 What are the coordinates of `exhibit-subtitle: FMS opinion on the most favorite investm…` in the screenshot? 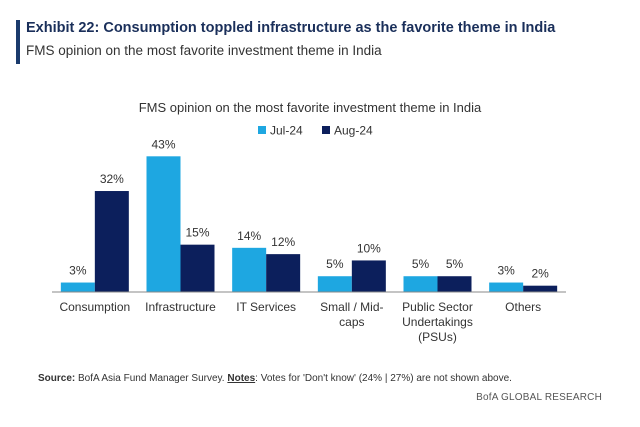 It's located at (204, 50).